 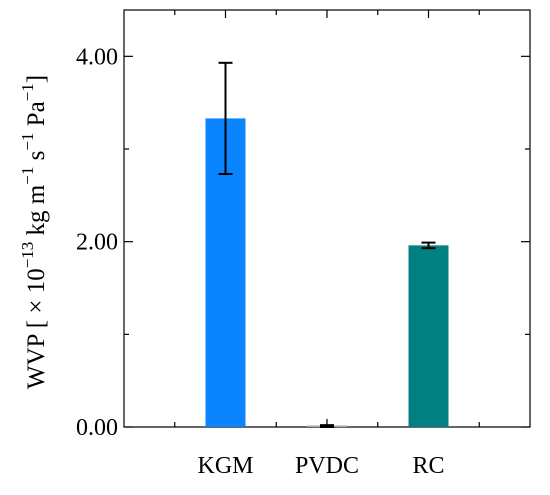 What do you see at coordinates (34, 232) in the screenshot?
I see `y-axis-label: WVP [ × 10−13 kg m−1 s−1 Pa−1]` at bounding box center [34, 232].